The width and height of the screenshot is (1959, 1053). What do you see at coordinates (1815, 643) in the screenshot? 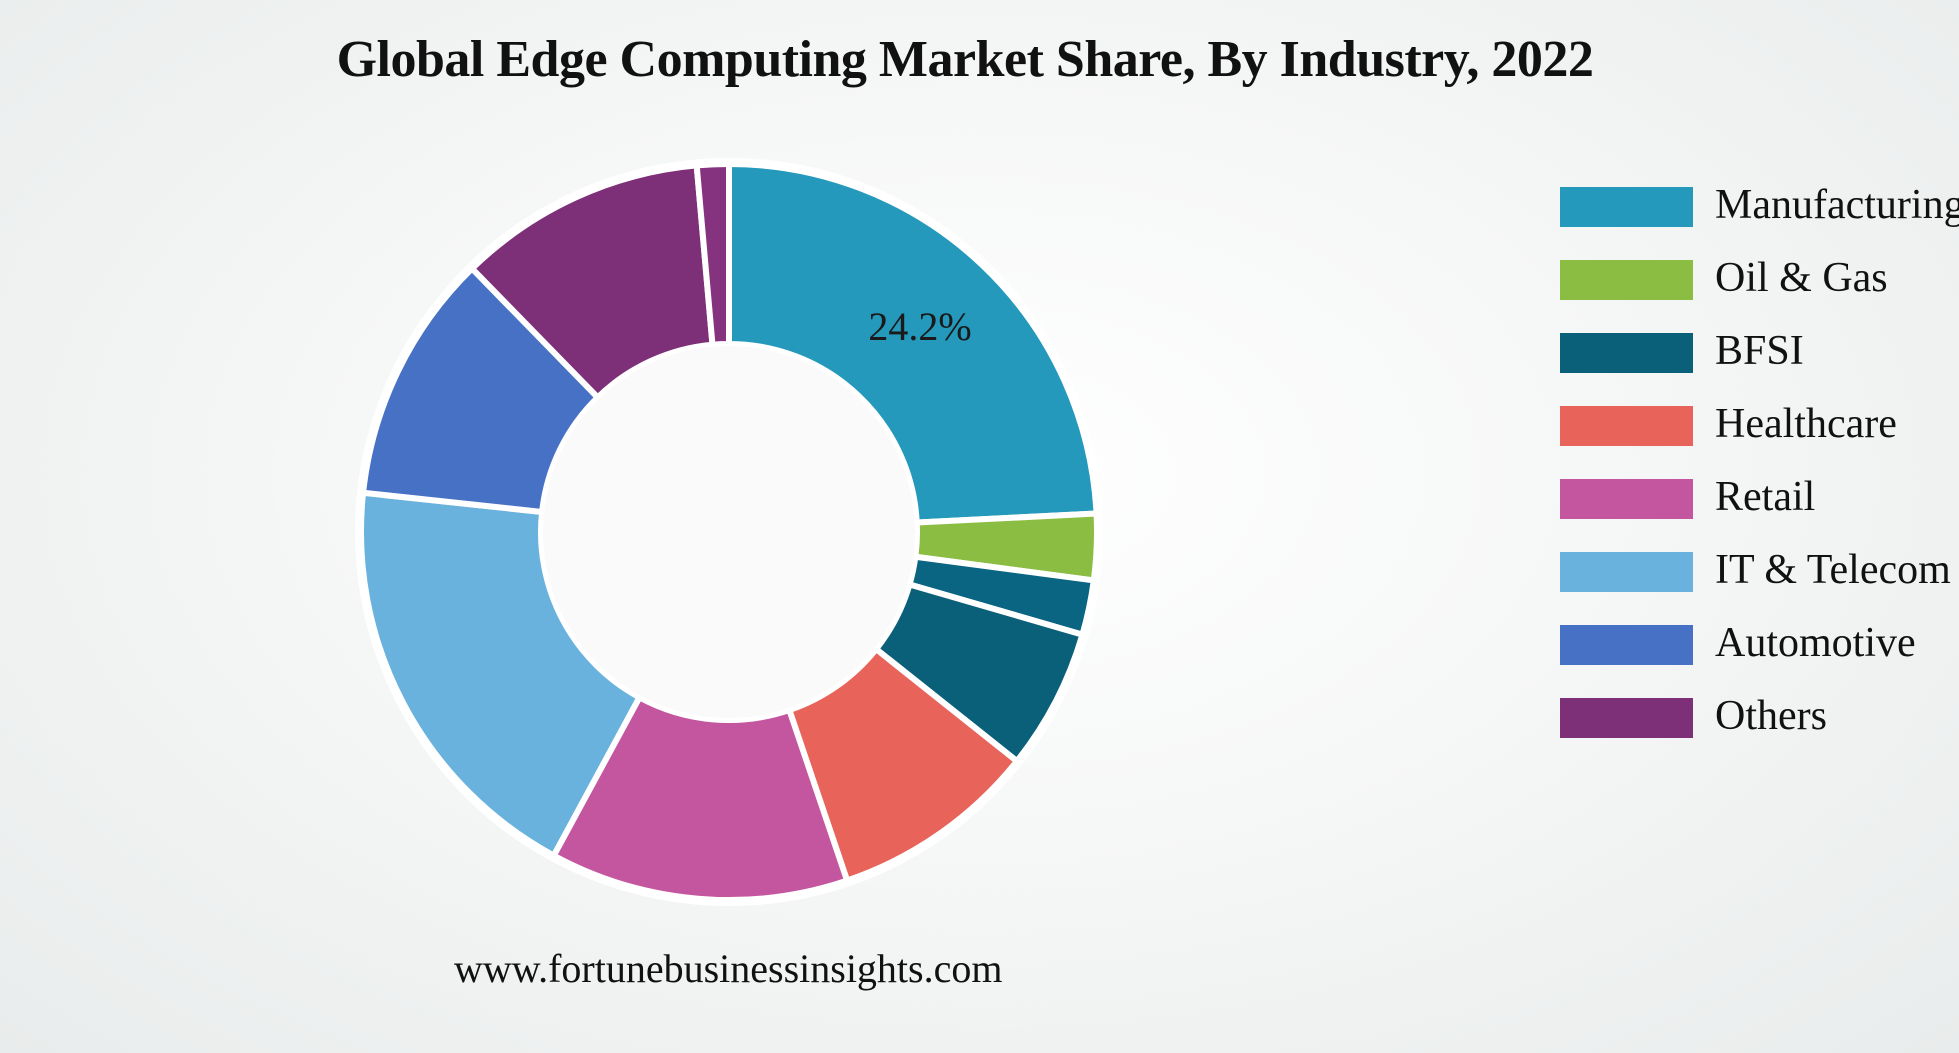
I see `legend-label: Automotive` at bounding box center [1815, 643].